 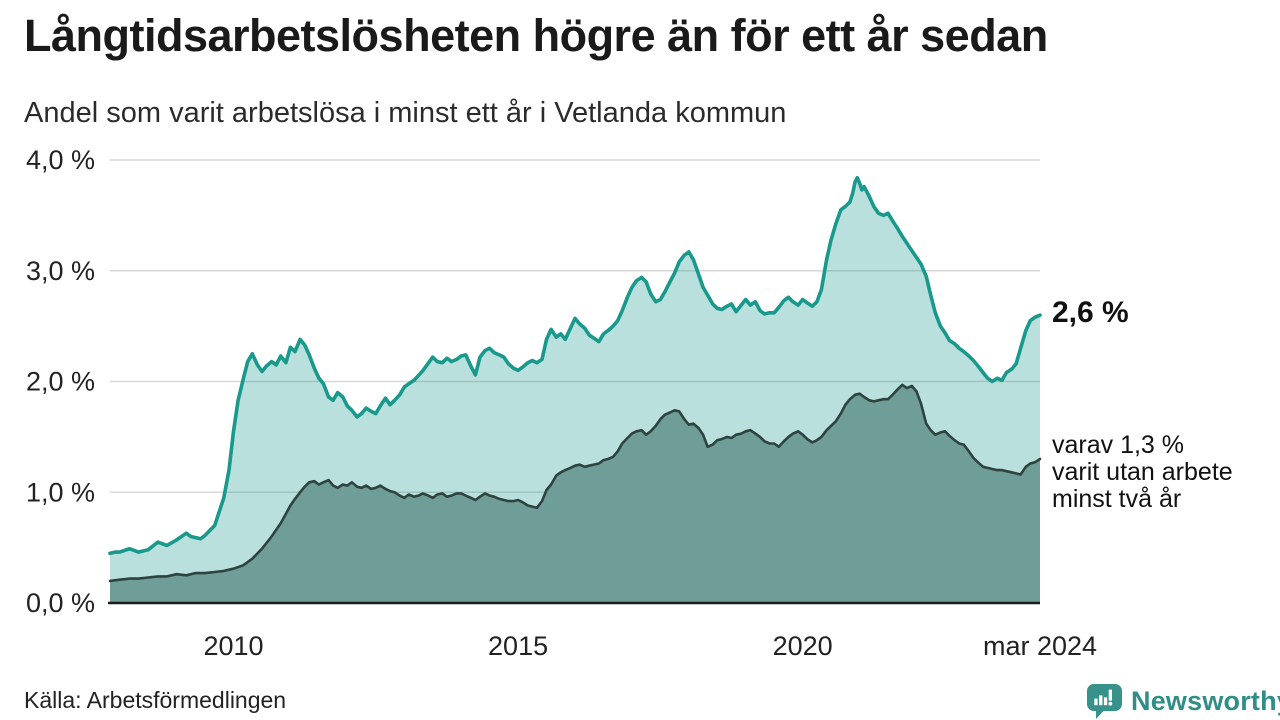 What do you see at coordinates (1118, 445) in the screenshot?
I see `secondary-value-line: varav 1,3 %` at bounding box center [1118, 445].